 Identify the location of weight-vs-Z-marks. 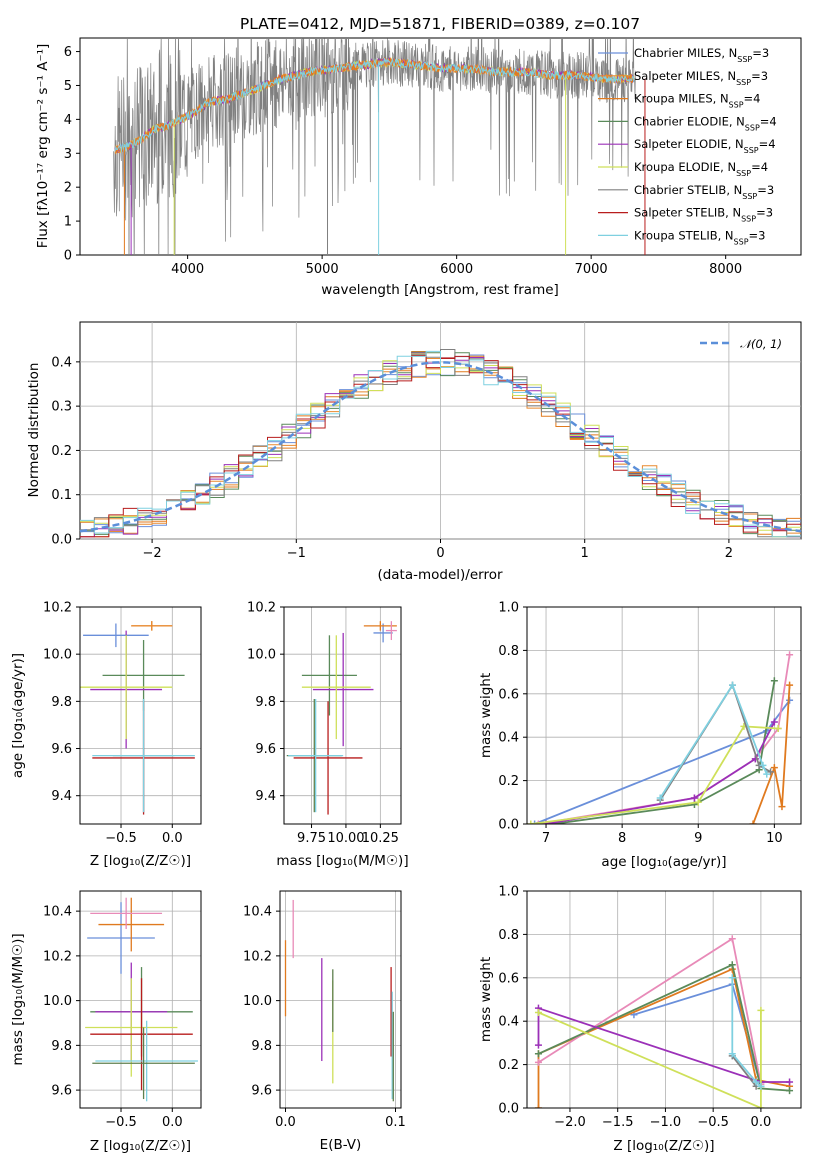
(664, 1021).